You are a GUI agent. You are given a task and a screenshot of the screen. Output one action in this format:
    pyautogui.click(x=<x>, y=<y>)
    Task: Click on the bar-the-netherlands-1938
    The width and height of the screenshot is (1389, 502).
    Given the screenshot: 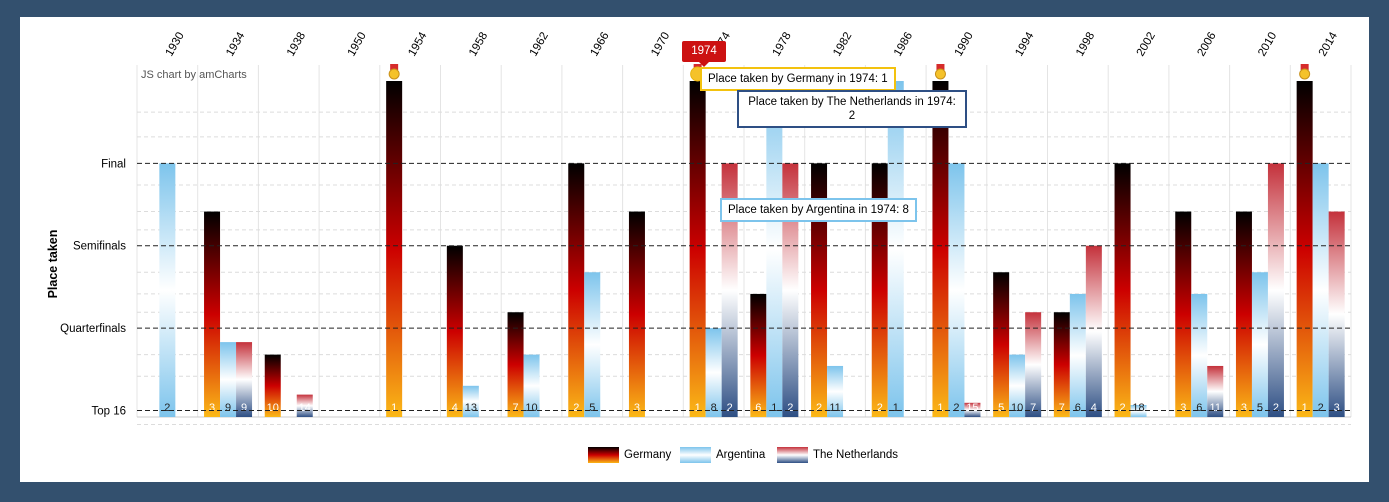 What is the action you would take?
    pyautogui.click(x=304, y=405)
    